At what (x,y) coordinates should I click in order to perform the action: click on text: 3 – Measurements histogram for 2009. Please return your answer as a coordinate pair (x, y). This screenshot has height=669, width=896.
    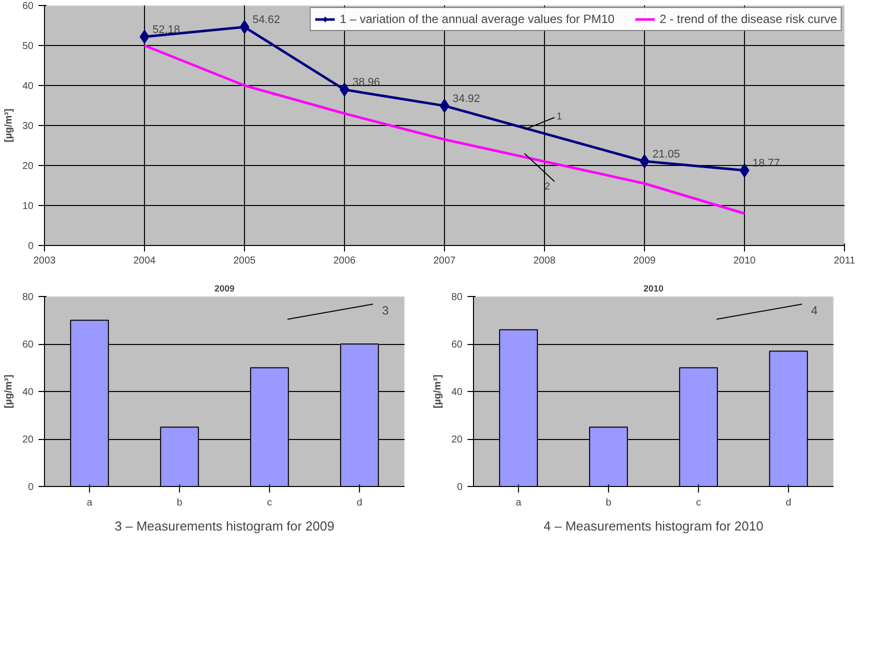
    Looking at the image, I should click on (224, 526).